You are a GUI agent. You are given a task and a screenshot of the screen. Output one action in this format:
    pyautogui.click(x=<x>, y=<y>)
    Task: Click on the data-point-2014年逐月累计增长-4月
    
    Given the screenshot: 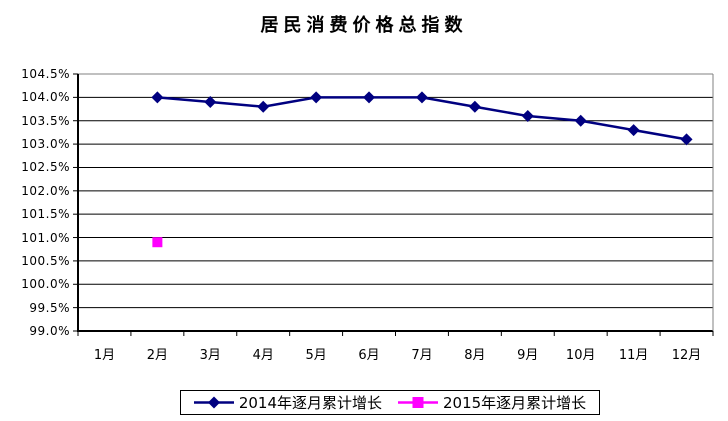 What is the action you would take?
    pyautogui.click(x=263, y=106)
    